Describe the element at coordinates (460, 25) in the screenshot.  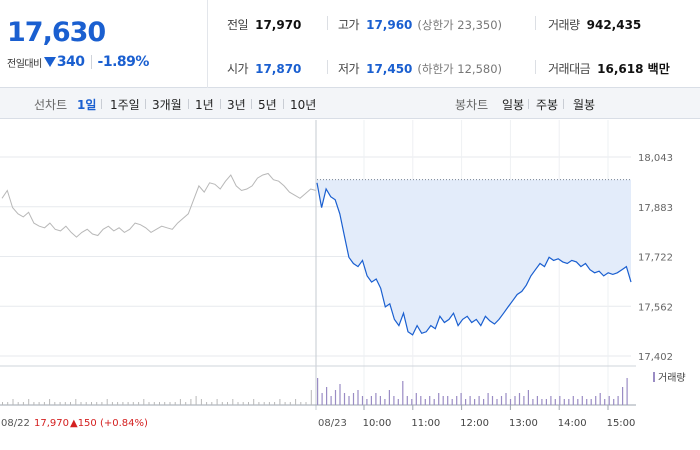
I see `upper-limit: (상한가 23,350)` at that location.